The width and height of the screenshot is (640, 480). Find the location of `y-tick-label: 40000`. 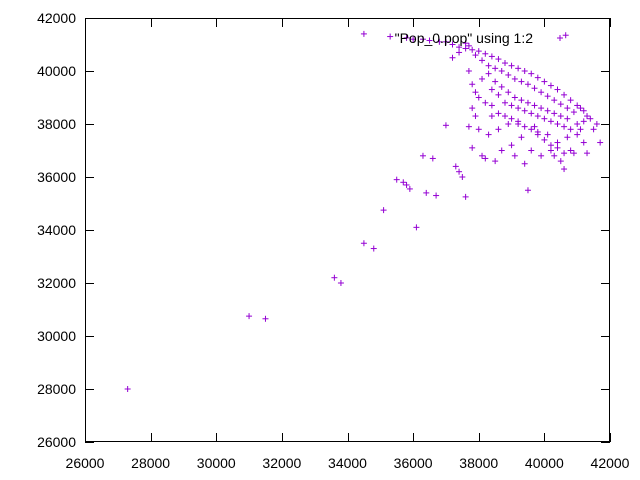

y-tick-label: 40000 is located at coordinates (56, 71).